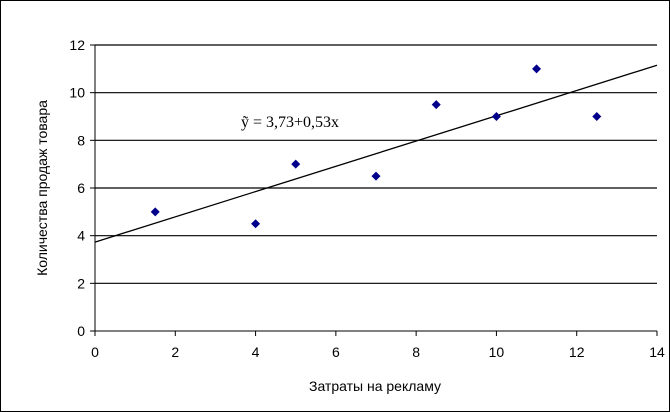 This screenshot has height=412, width=670. I want to click on y-tick-label: 10, so click(77, 93).